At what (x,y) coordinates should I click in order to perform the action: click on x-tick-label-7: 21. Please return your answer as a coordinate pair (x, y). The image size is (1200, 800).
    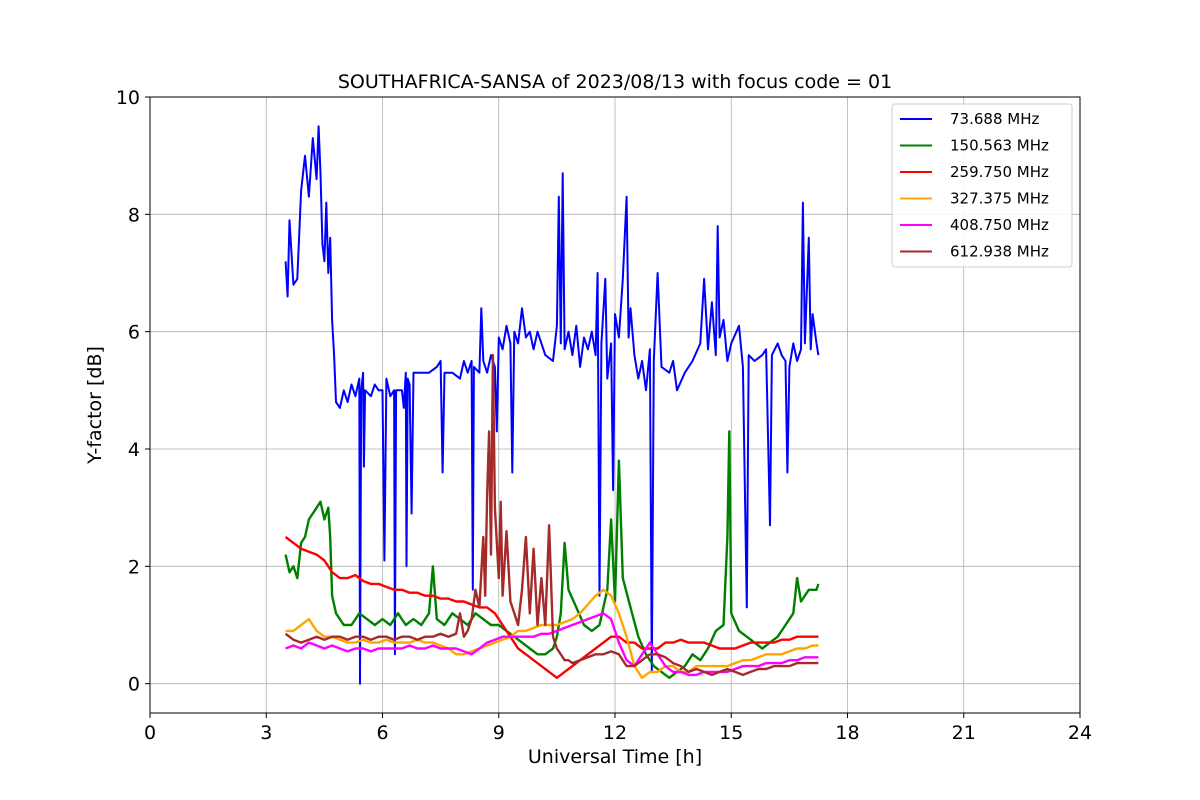
    Looking at the image, I should click on (964, 733).